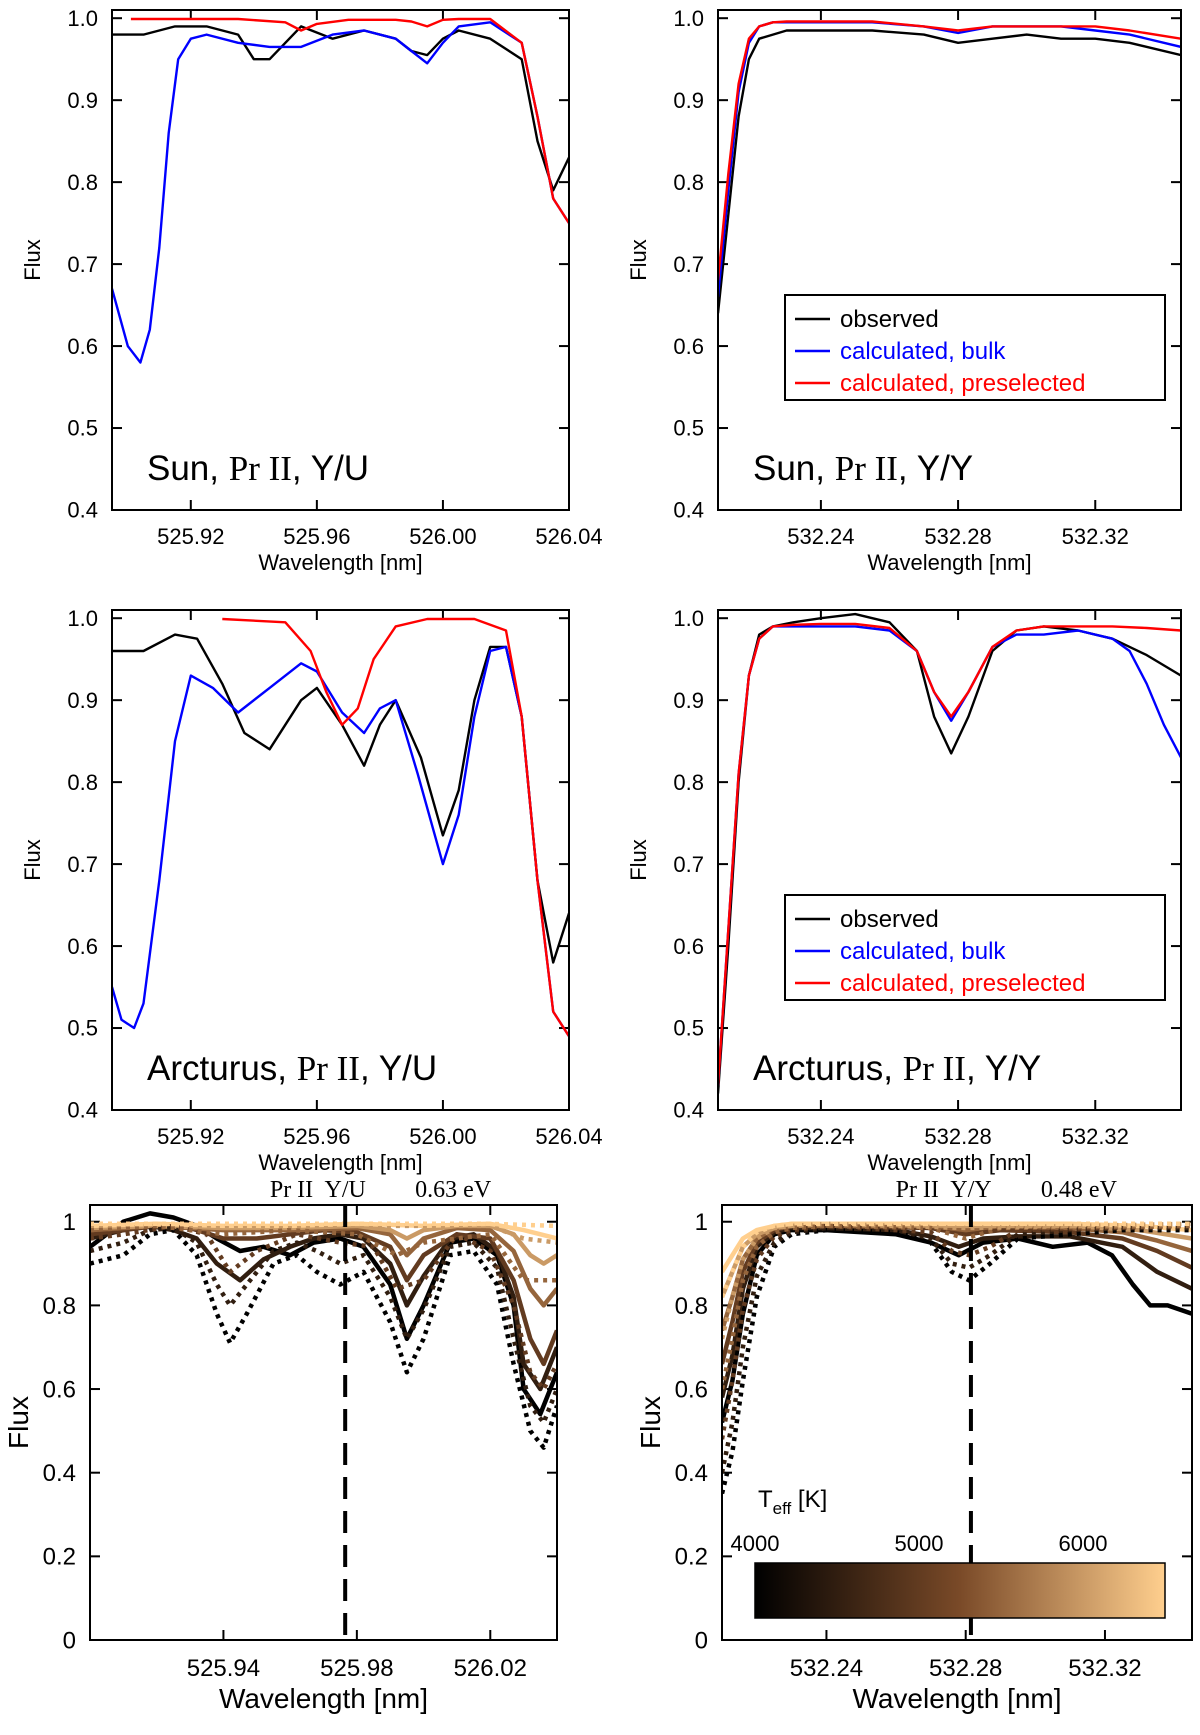 The height and width of the screenshot is (1735, 1200). Describe the element at coordinates (330, 468) in the screenshot. I see `title-suffix: , Y/U` at that location.